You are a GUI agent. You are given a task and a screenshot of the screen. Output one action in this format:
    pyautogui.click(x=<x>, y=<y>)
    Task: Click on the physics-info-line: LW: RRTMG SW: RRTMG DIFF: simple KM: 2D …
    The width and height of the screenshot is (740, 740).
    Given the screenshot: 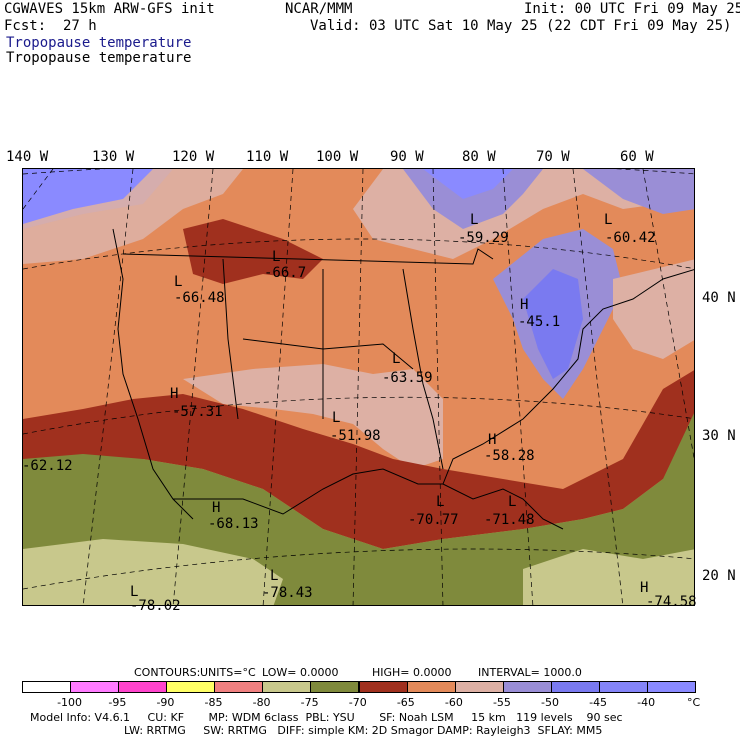 What is the action you would take?
    pyautogui.click(x=363, y=730)
    